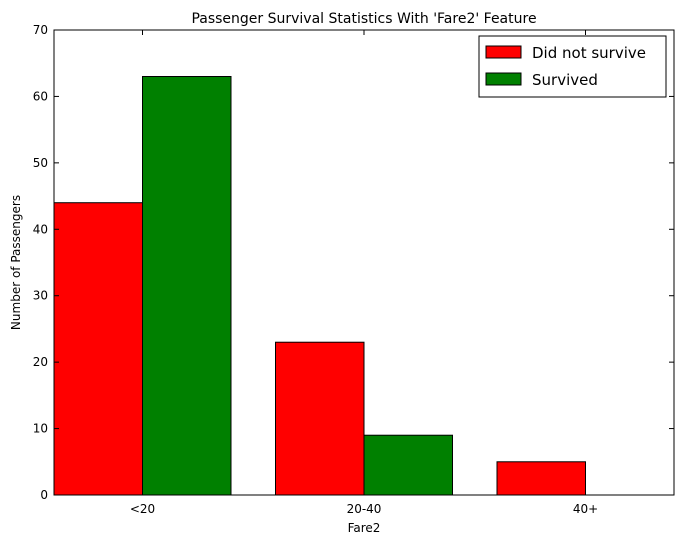 Image resolution: width=684 pixels, height=551 pixels. I want to click on y-tick-label-40: 40, so click(40, 229).